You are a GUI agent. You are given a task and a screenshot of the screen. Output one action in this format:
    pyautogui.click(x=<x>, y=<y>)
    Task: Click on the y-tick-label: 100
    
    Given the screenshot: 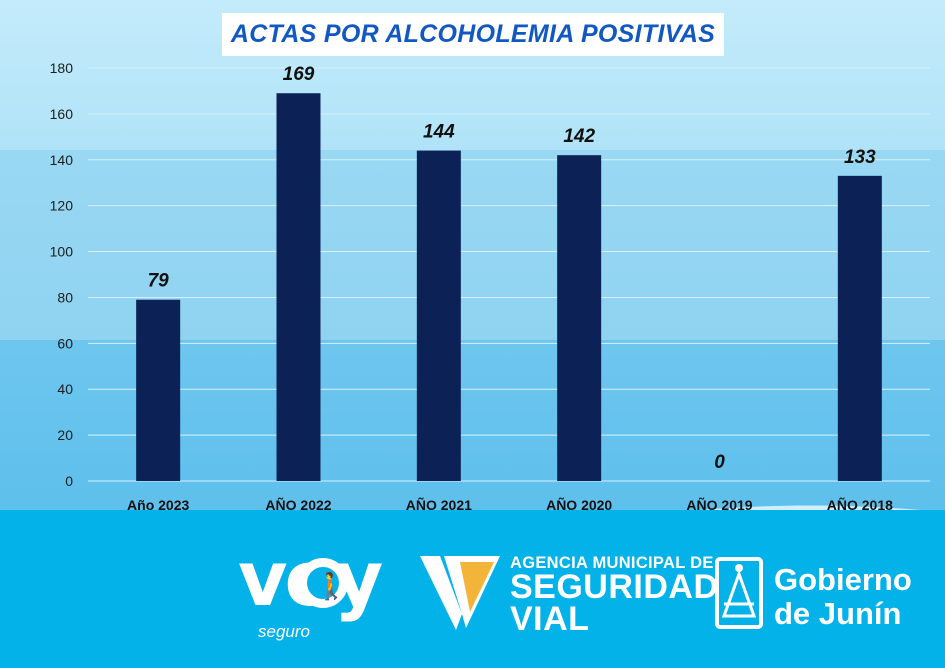 What is the action you would take?
    pyautogui.click(x=62, y=252)
    